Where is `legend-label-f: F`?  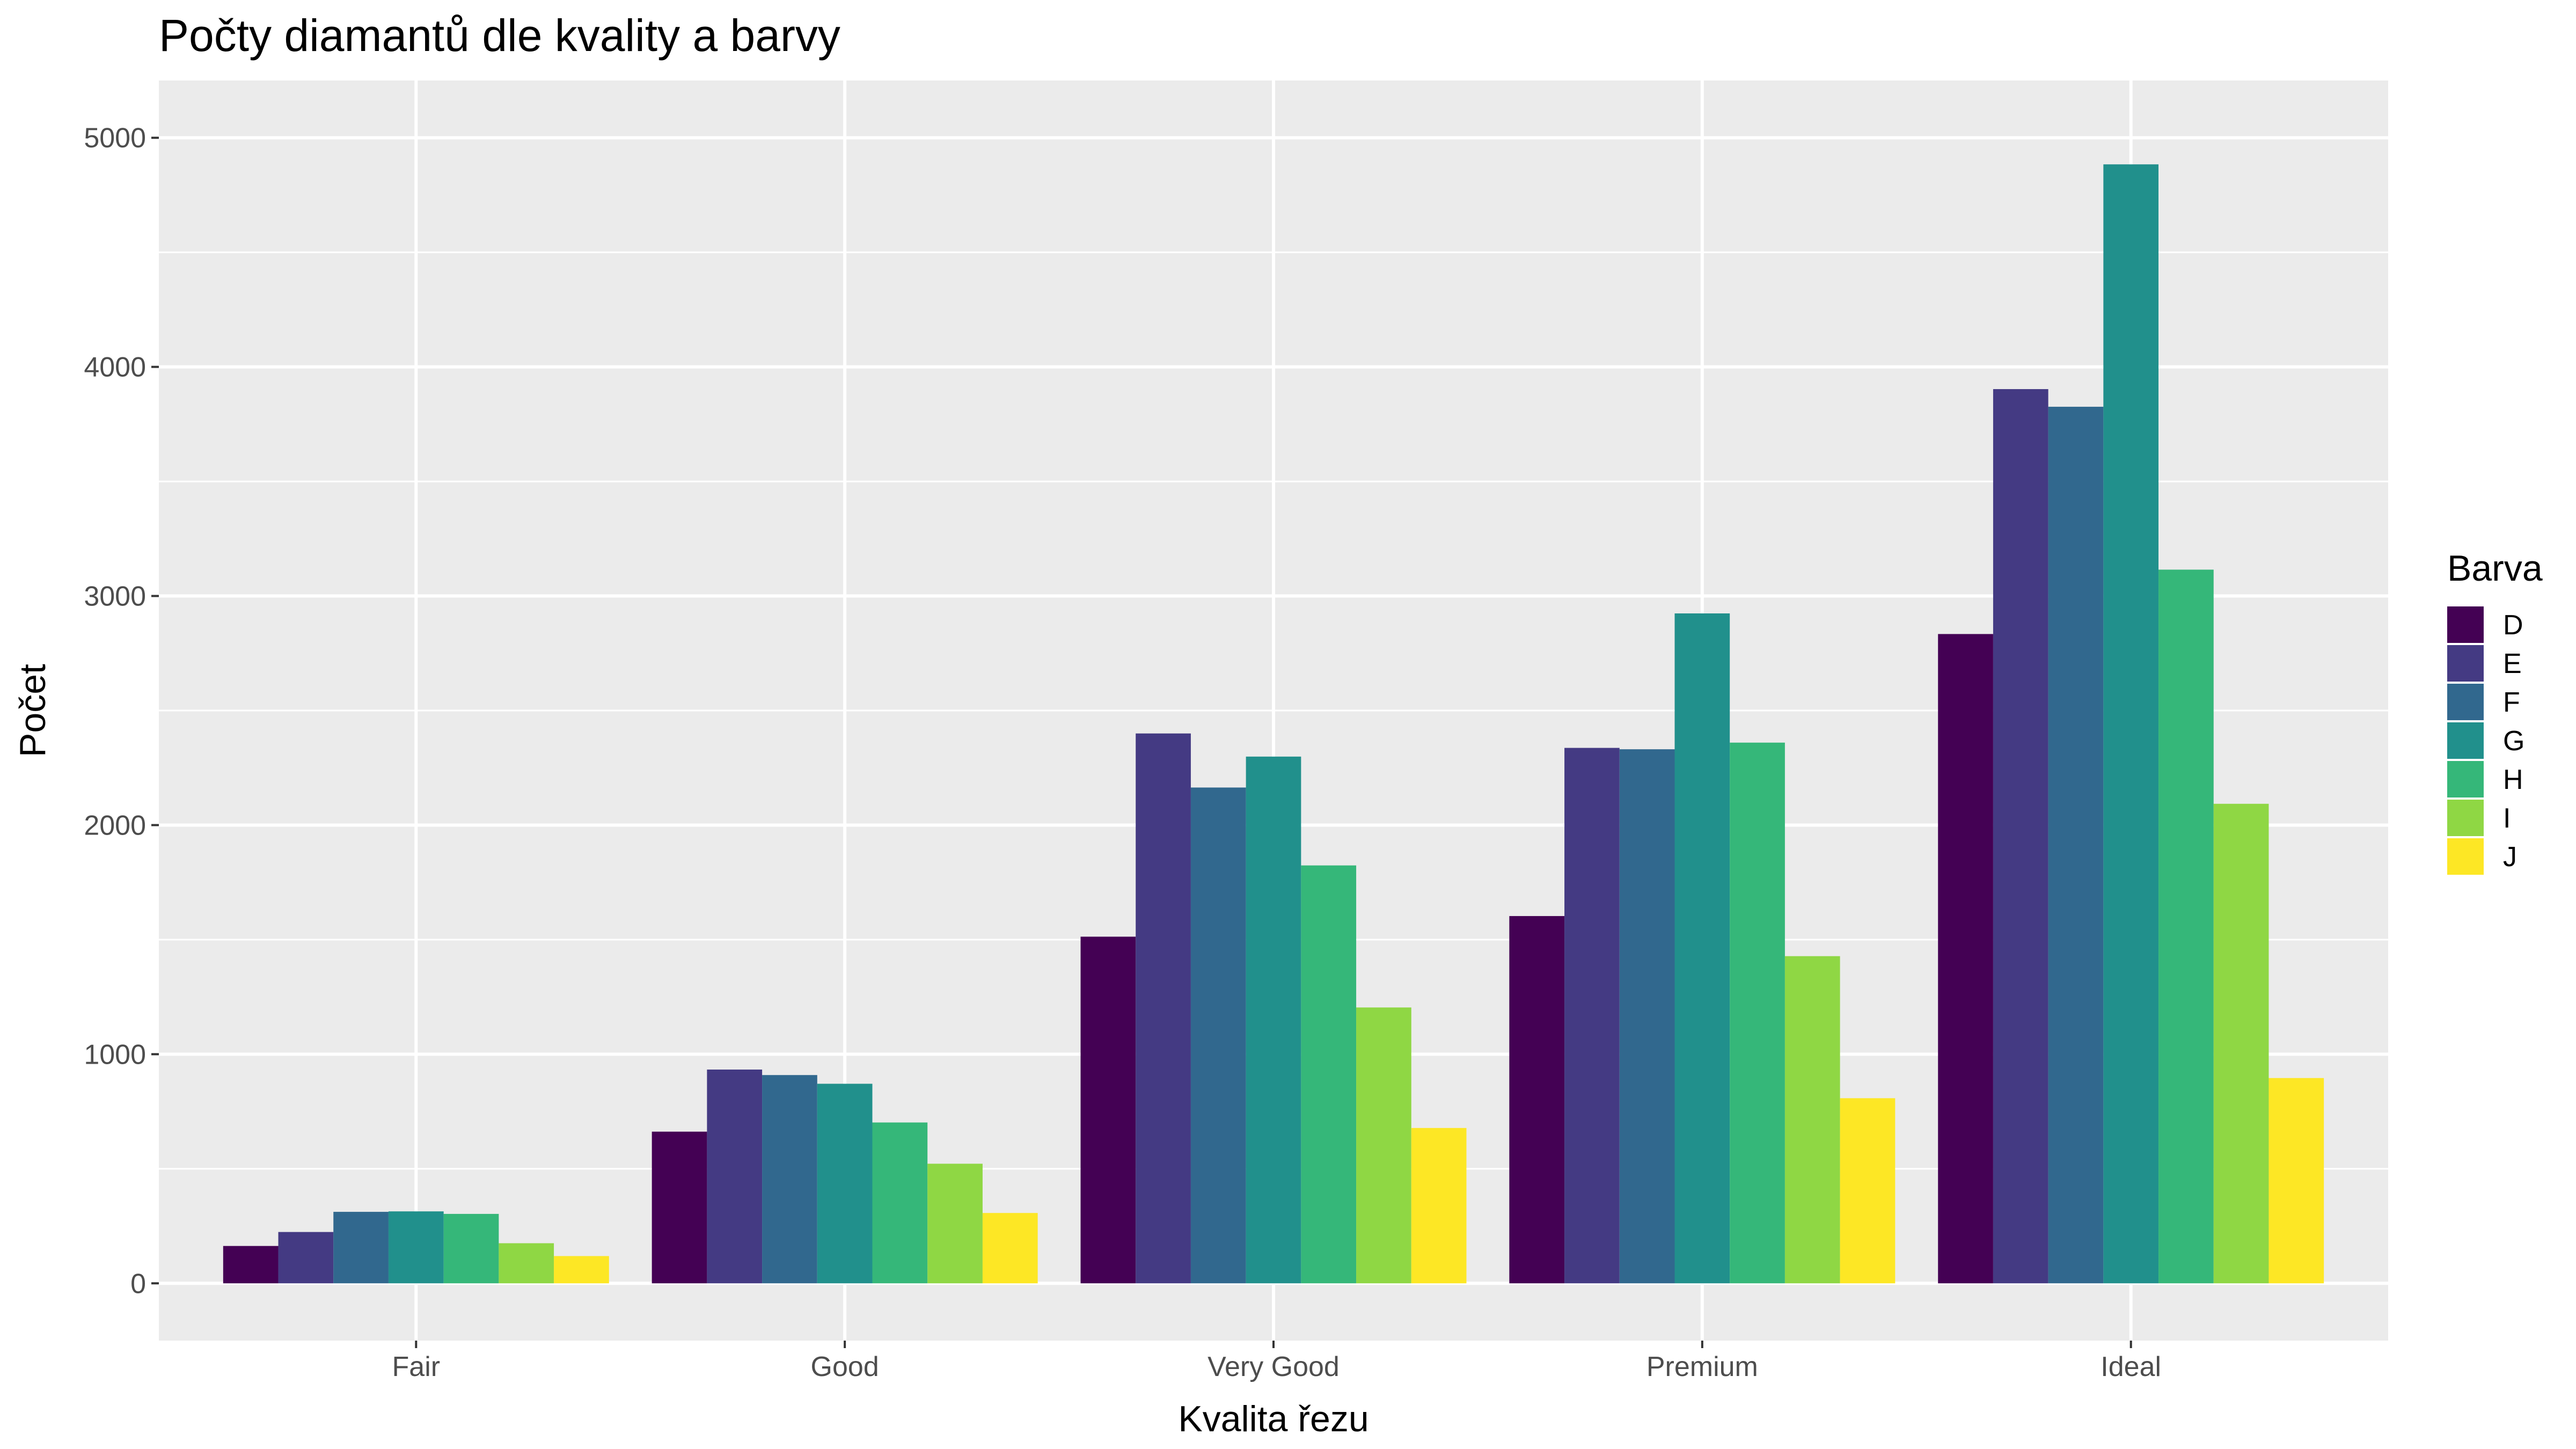
legend-label-f: F is located at coordinates (2511, 702).